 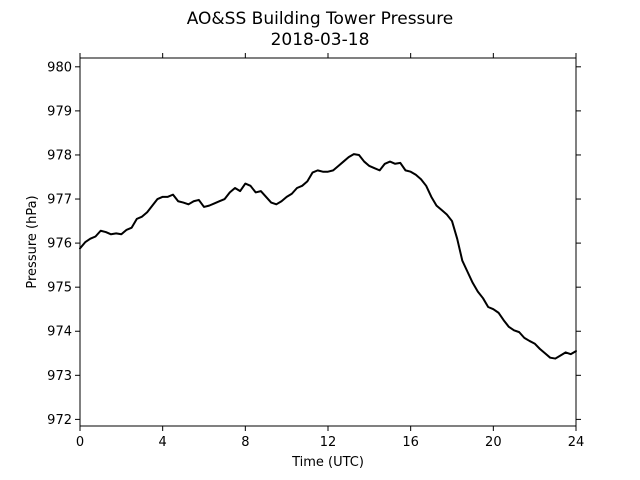 What do you see at coordinates (493, 442) in the screenshot?
I see `x-tick-label: 20` at bounding box center [493, 442].